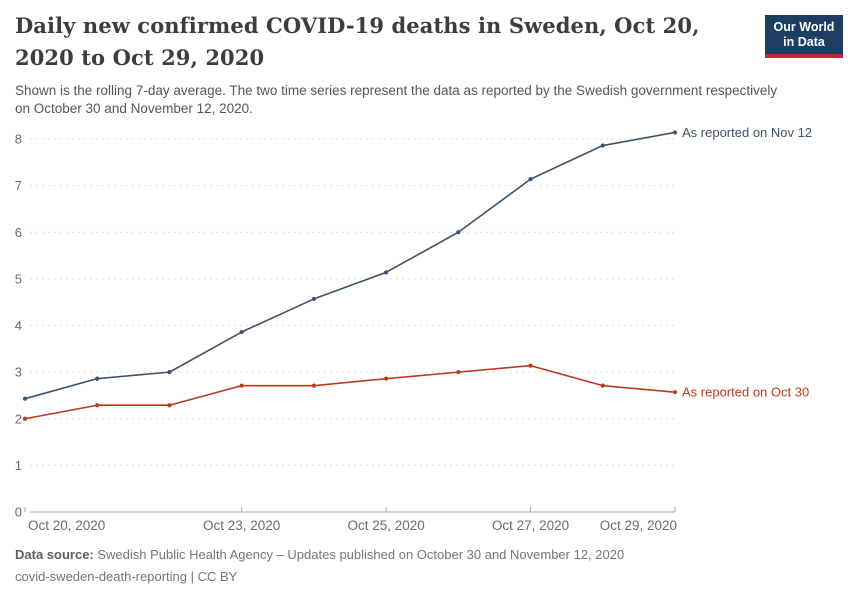 This screenshot has height=600, width=850. Describe the element at coordinates (18, 185) in the screenshot. I see `y-tick-label: 7` at that location.